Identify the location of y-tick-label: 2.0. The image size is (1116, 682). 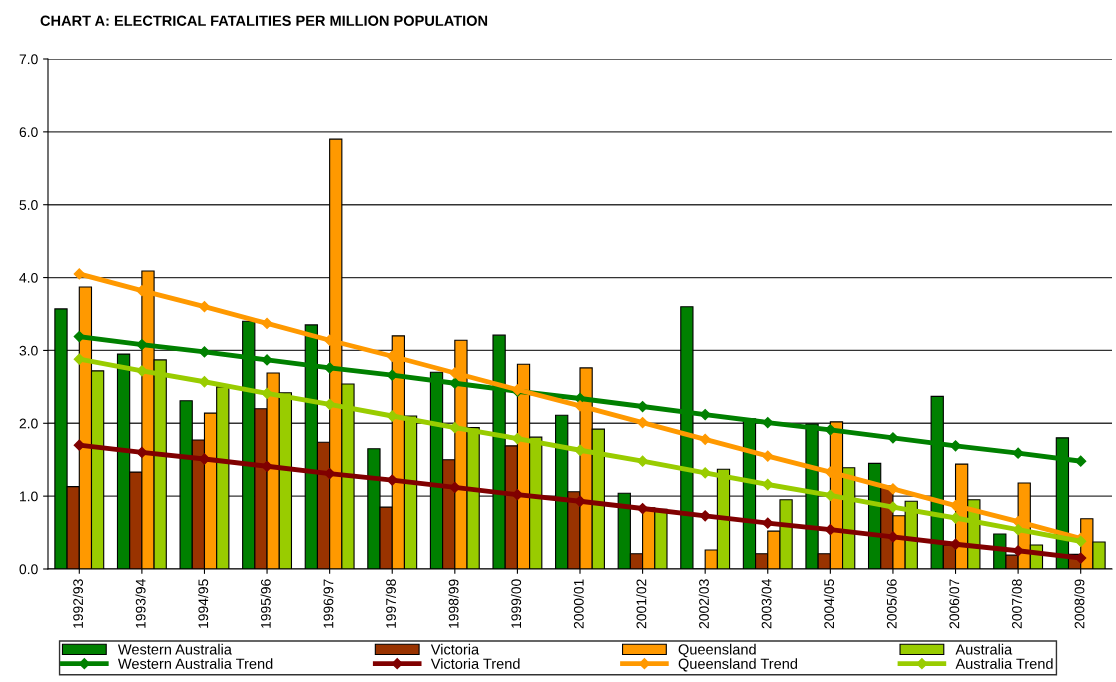
(28, 423).